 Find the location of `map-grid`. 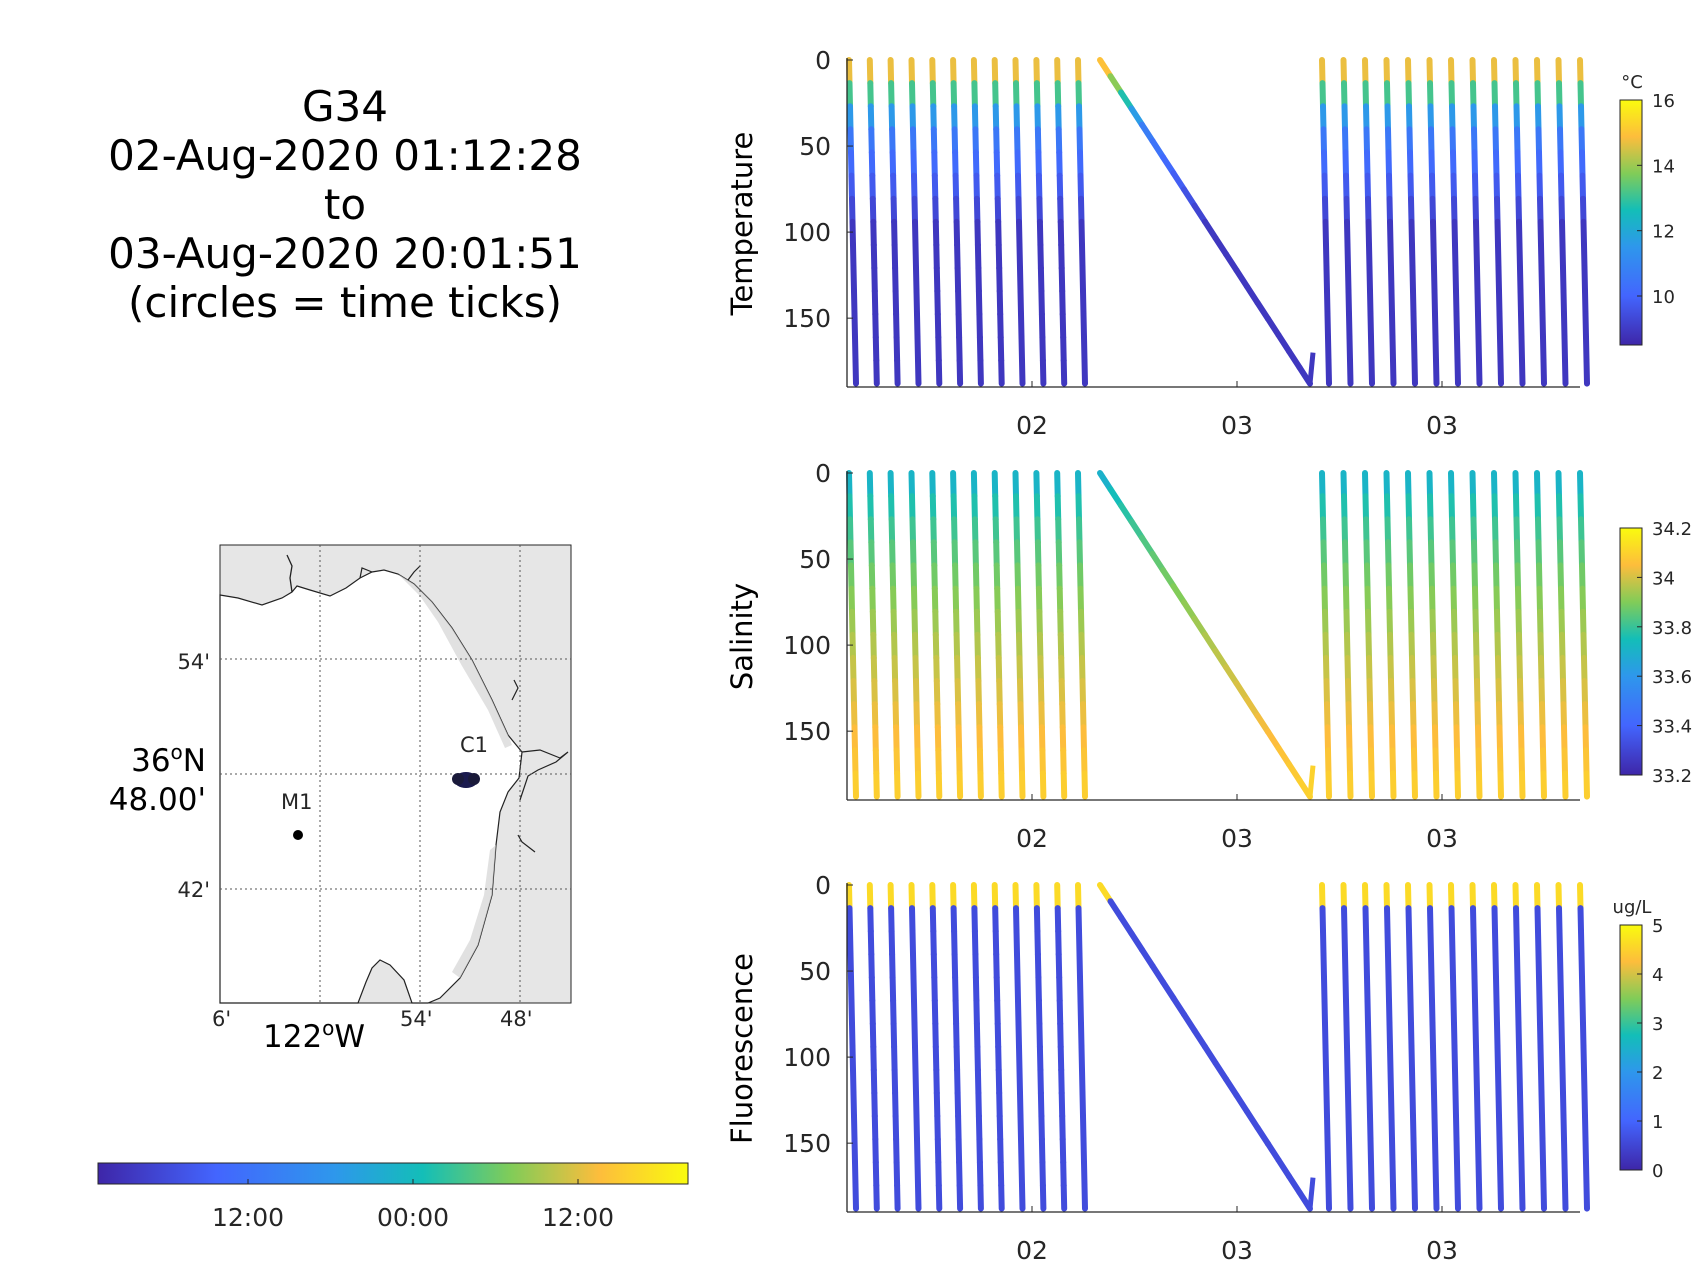

map-grid is located at coordinates (395, 774).